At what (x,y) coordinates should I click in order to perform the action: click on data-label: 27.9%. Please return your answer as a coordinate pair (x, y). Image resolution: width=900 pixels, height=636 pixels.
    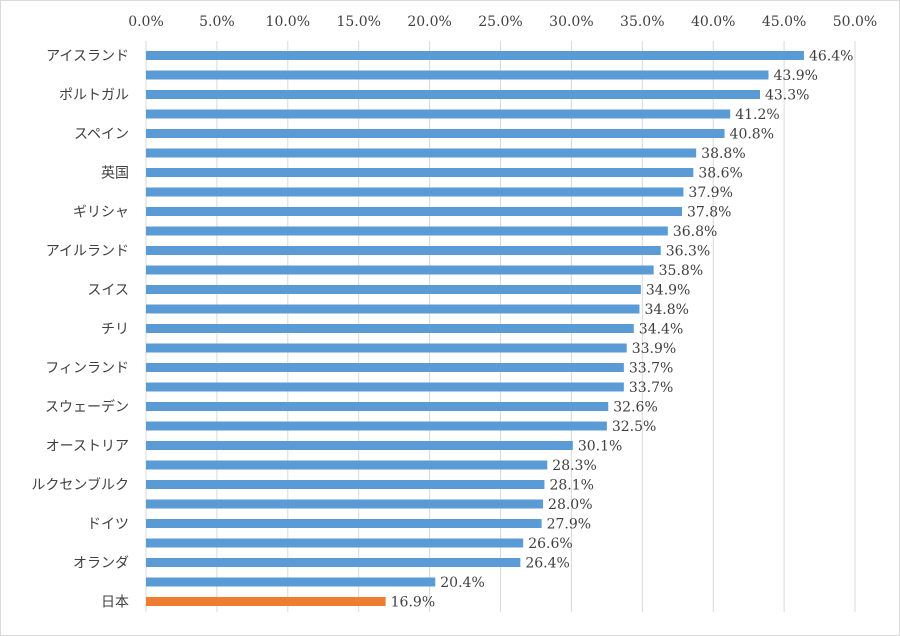
    Looking at the image, I should click on (569, 525).